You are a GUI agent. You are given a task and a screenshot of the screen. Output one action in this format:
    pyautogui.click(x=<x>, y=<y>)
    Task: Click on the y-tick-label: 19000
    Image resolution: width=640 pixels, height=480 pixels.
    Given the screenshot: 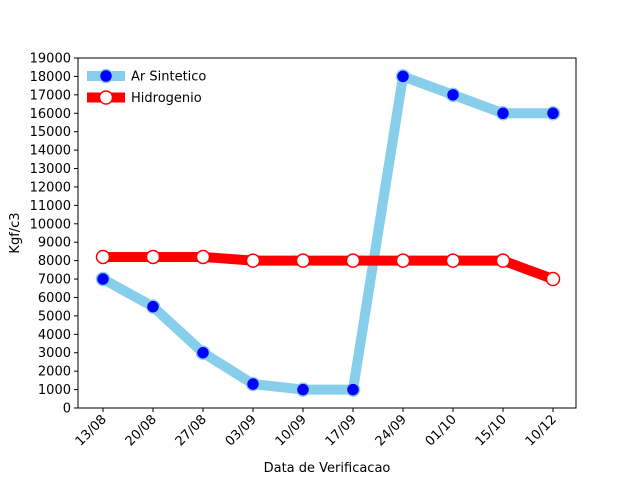 What is the action you would take?
    pyautogui.click(x=50, y=59)
    